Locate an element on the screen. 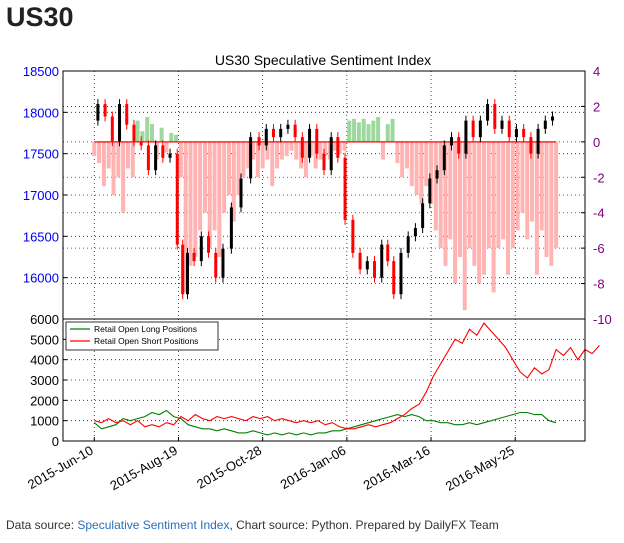  legend-box is located at coordinates (142, 336).